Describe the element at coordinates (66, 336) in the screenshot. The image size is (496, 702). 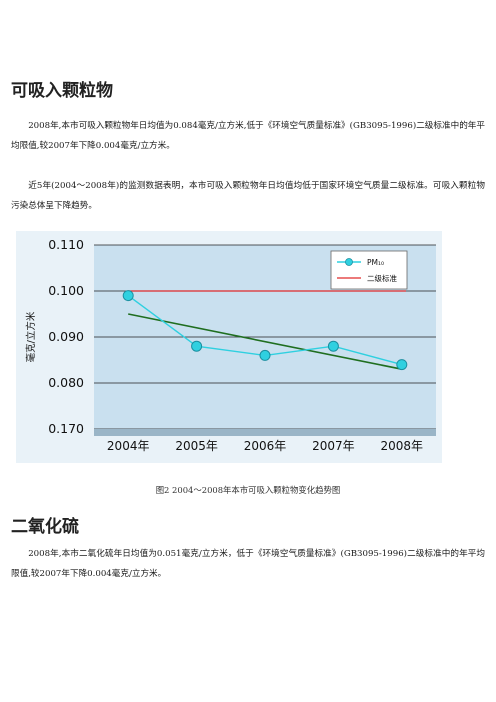
I see `y-tick-label: 0.090` at that location.